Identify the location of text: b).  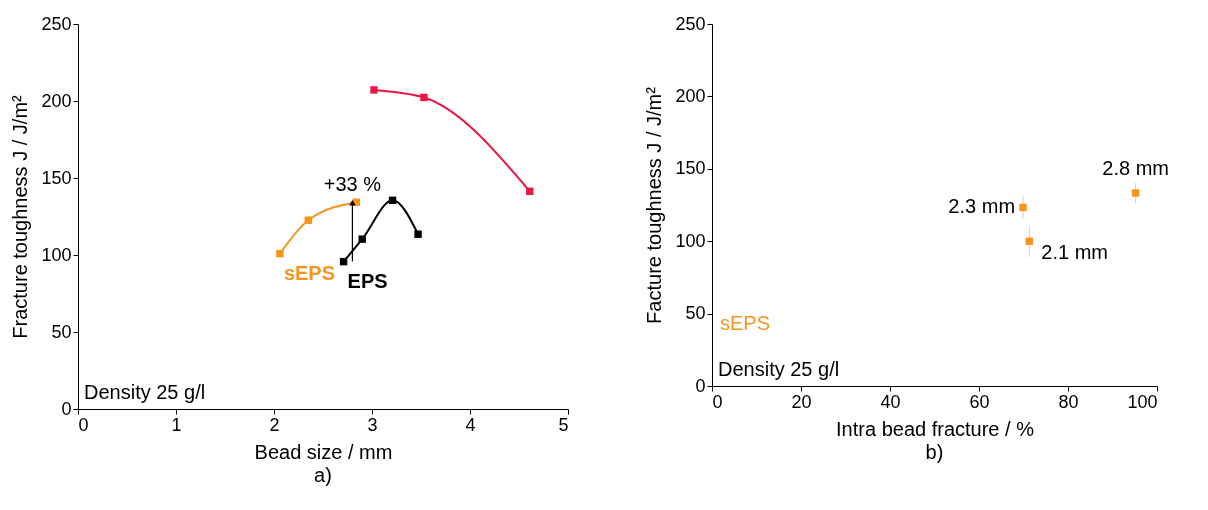
(934, 452).